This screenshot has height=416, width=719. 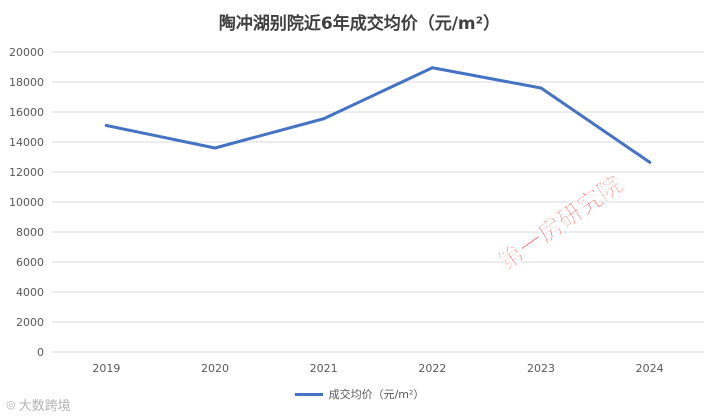 What do you see at coordinates (11, 404) in the screenshot?
I see `eye-icon: ◎` at bounding box center [11, 404].